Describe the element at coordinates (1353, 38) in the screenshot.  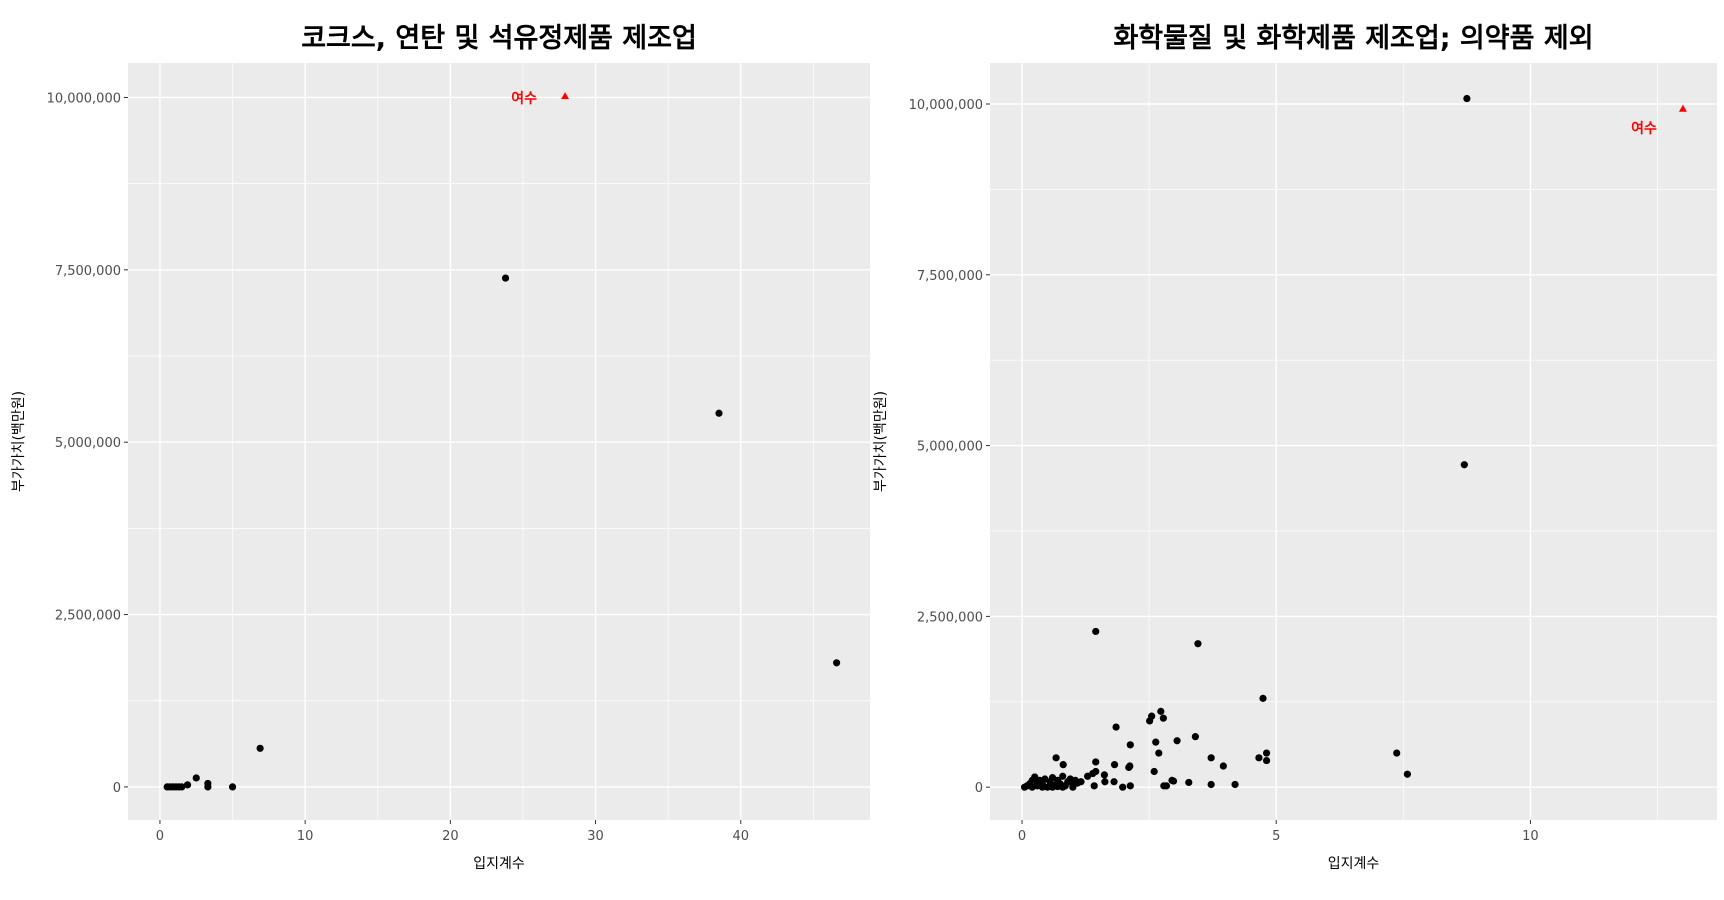
I see `chart-title: 화학물질 및 화학제품 제조업; 의약품 제외` at that location.